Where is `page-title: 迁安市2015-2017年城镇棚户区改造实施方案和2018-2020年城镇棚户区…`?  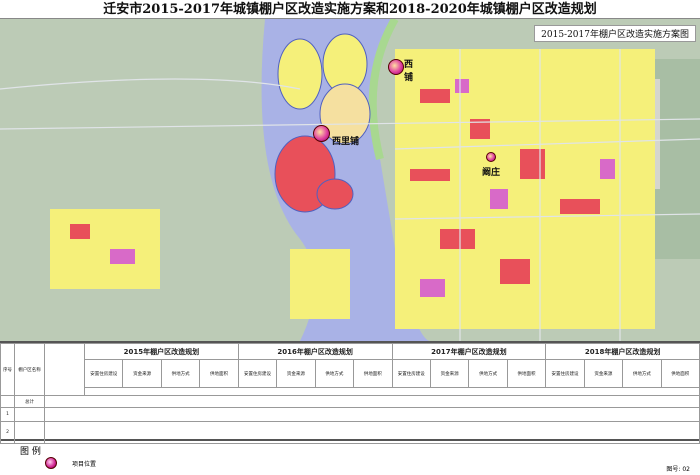 page-title: 迁安市2015-2017年城镇棚户区改造实施方案和2018-2020年城镇棚户区… is located at coordinates (350, 9).